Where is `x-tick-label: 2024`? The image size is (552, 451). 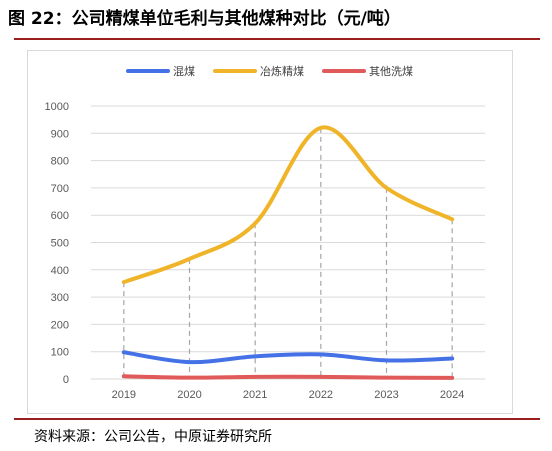 x-tick-label: 2024 is located at coordinates (452, 395).